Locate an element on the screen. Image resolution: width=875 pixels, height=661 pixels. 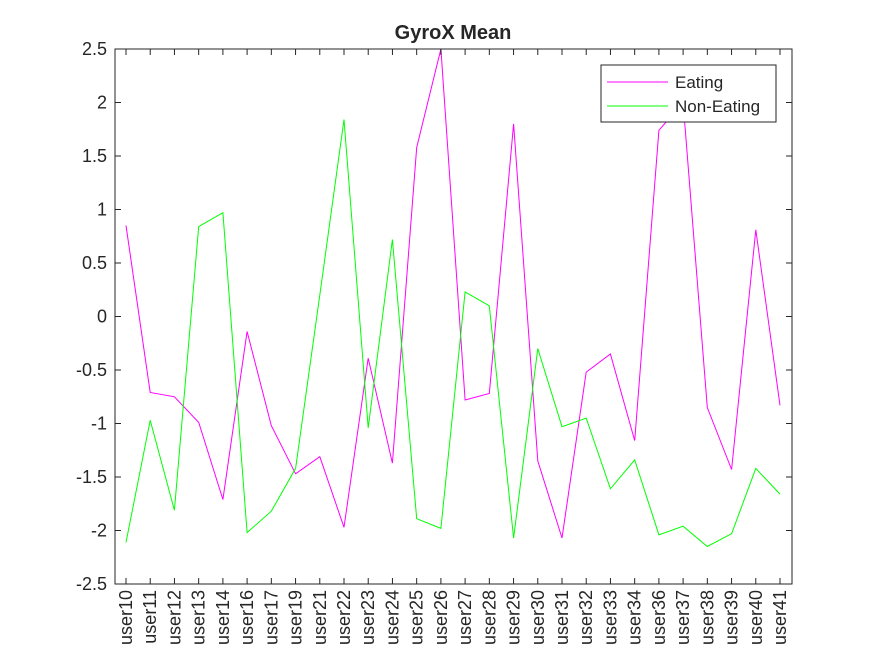
x-tick-label: user12 is located at coordinates (174, 617).